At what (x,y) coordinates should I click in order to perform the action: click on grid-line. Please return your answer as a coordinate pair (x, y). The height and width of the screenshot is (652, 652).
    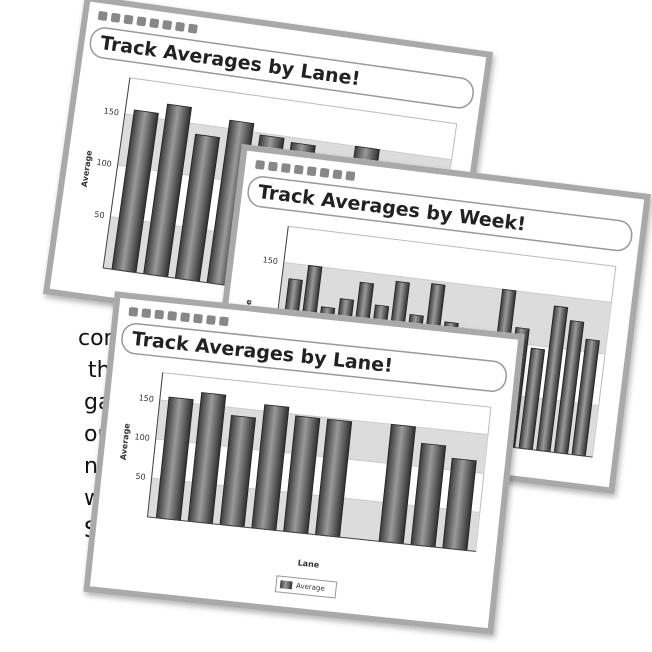
    Looking at the image, I should click on (447, 282).